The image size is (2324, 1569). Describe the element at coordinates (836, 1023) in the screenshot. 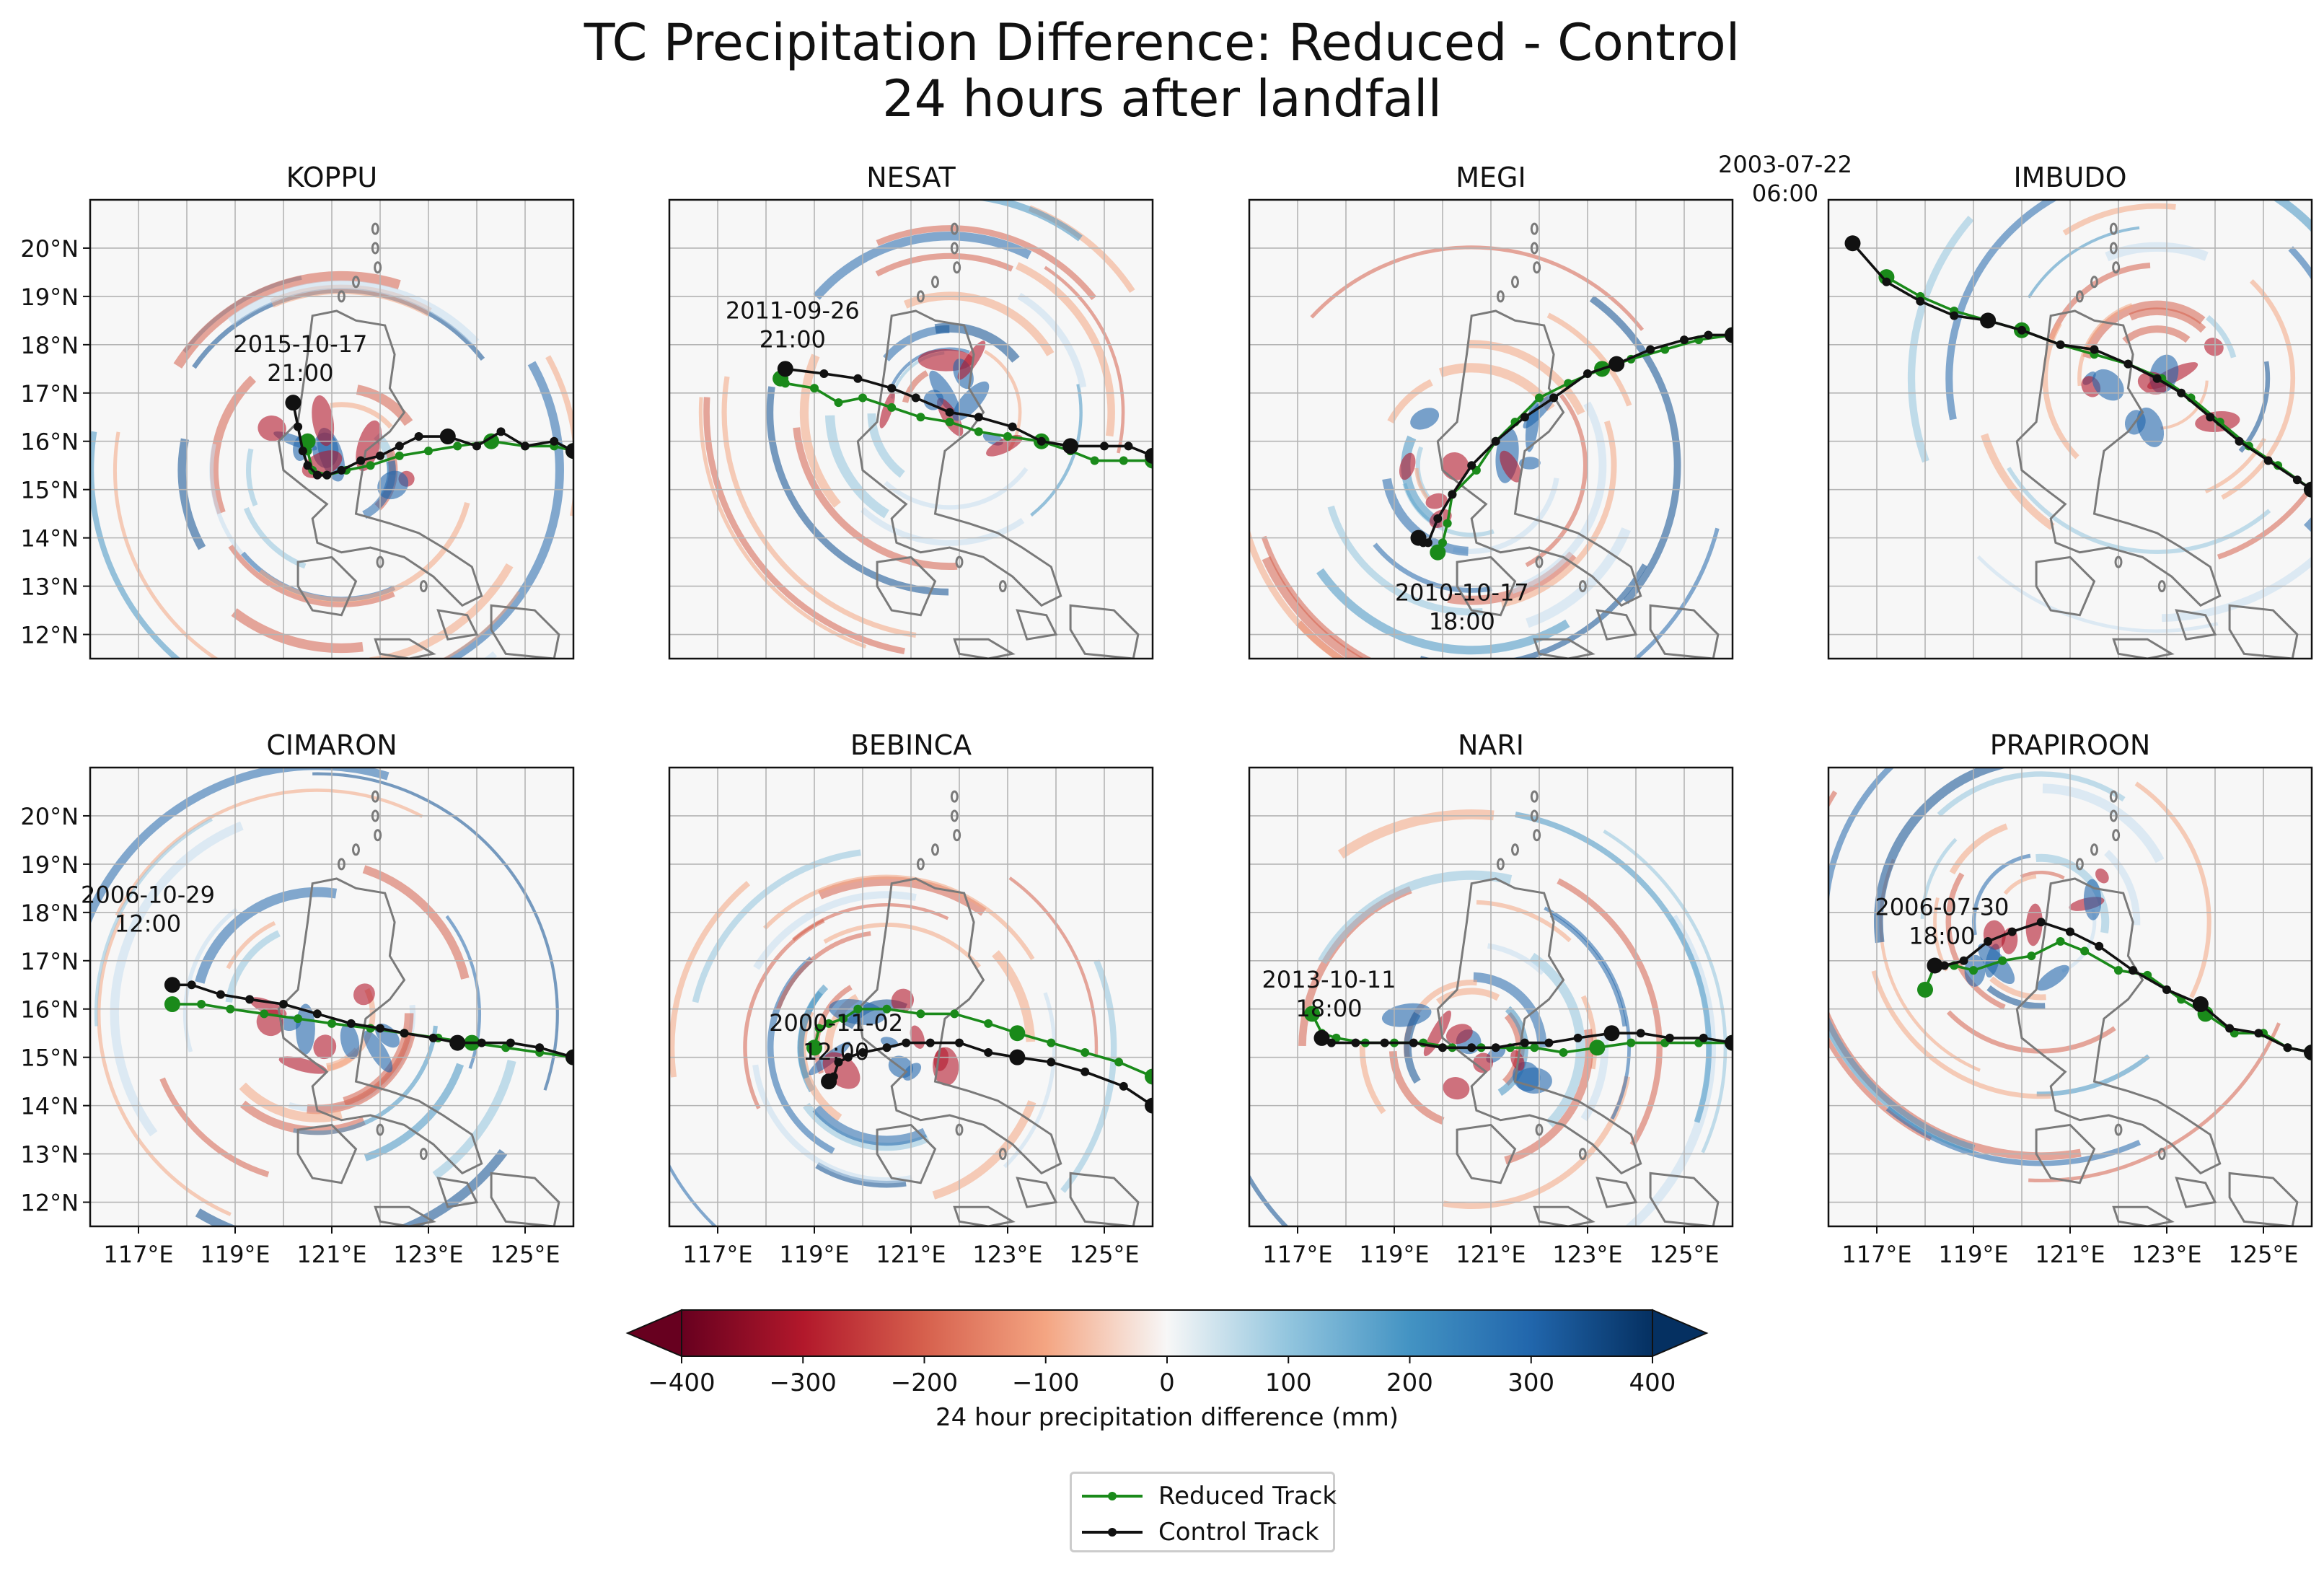

I see `landfall-date: 2000-11-02` at that location.